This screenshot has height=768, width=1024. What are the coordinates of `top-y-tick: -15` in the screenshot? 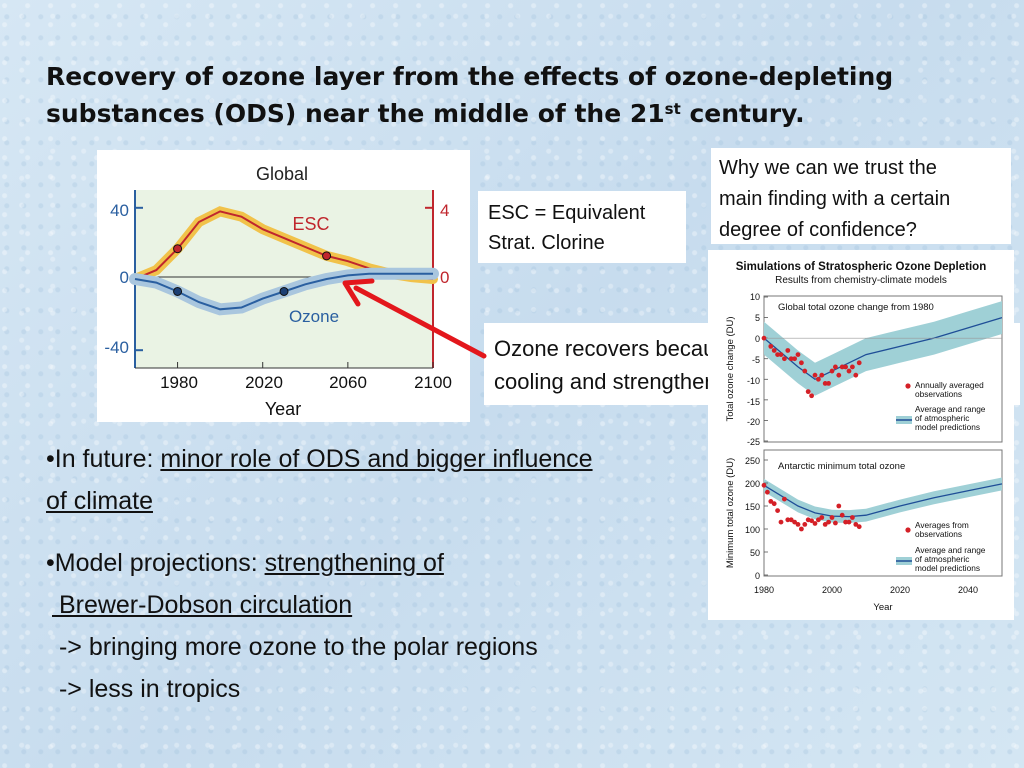 It's located at (753, 402).